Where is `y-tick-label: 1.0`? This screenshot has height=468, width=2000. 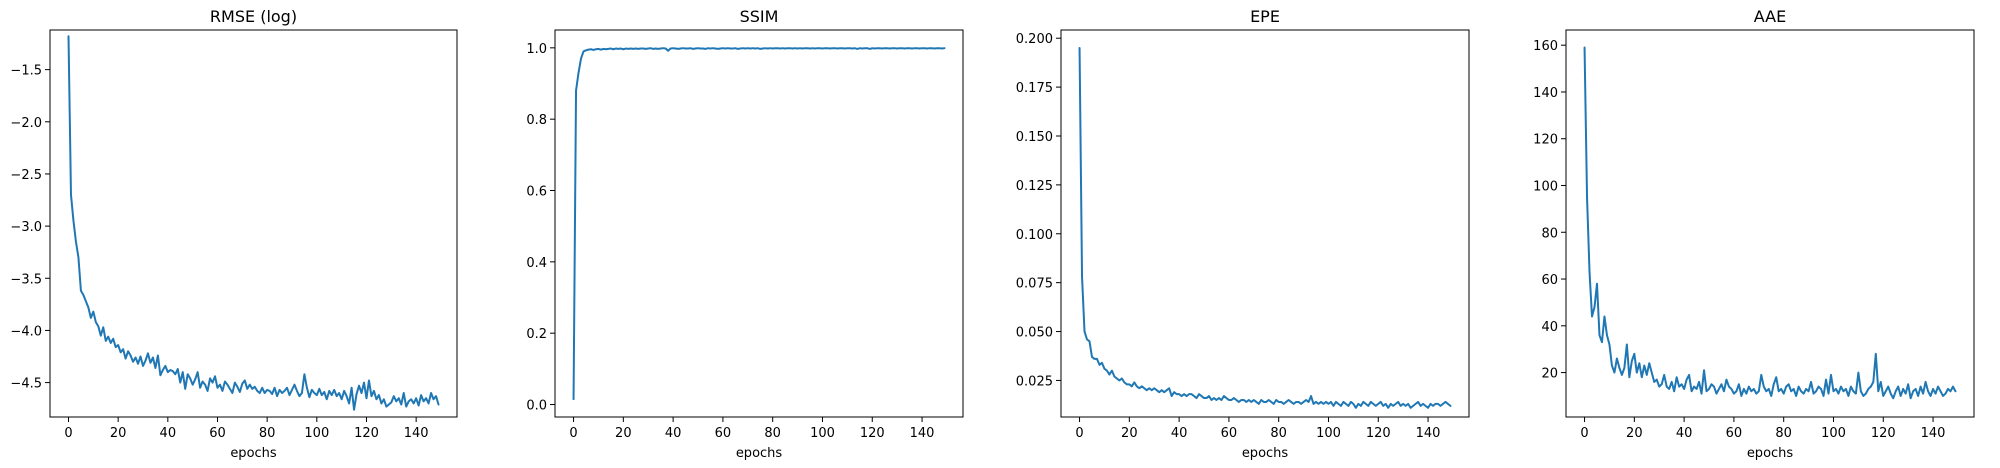
y-tick-label: 1.0 is located at coordinates (536, 49).